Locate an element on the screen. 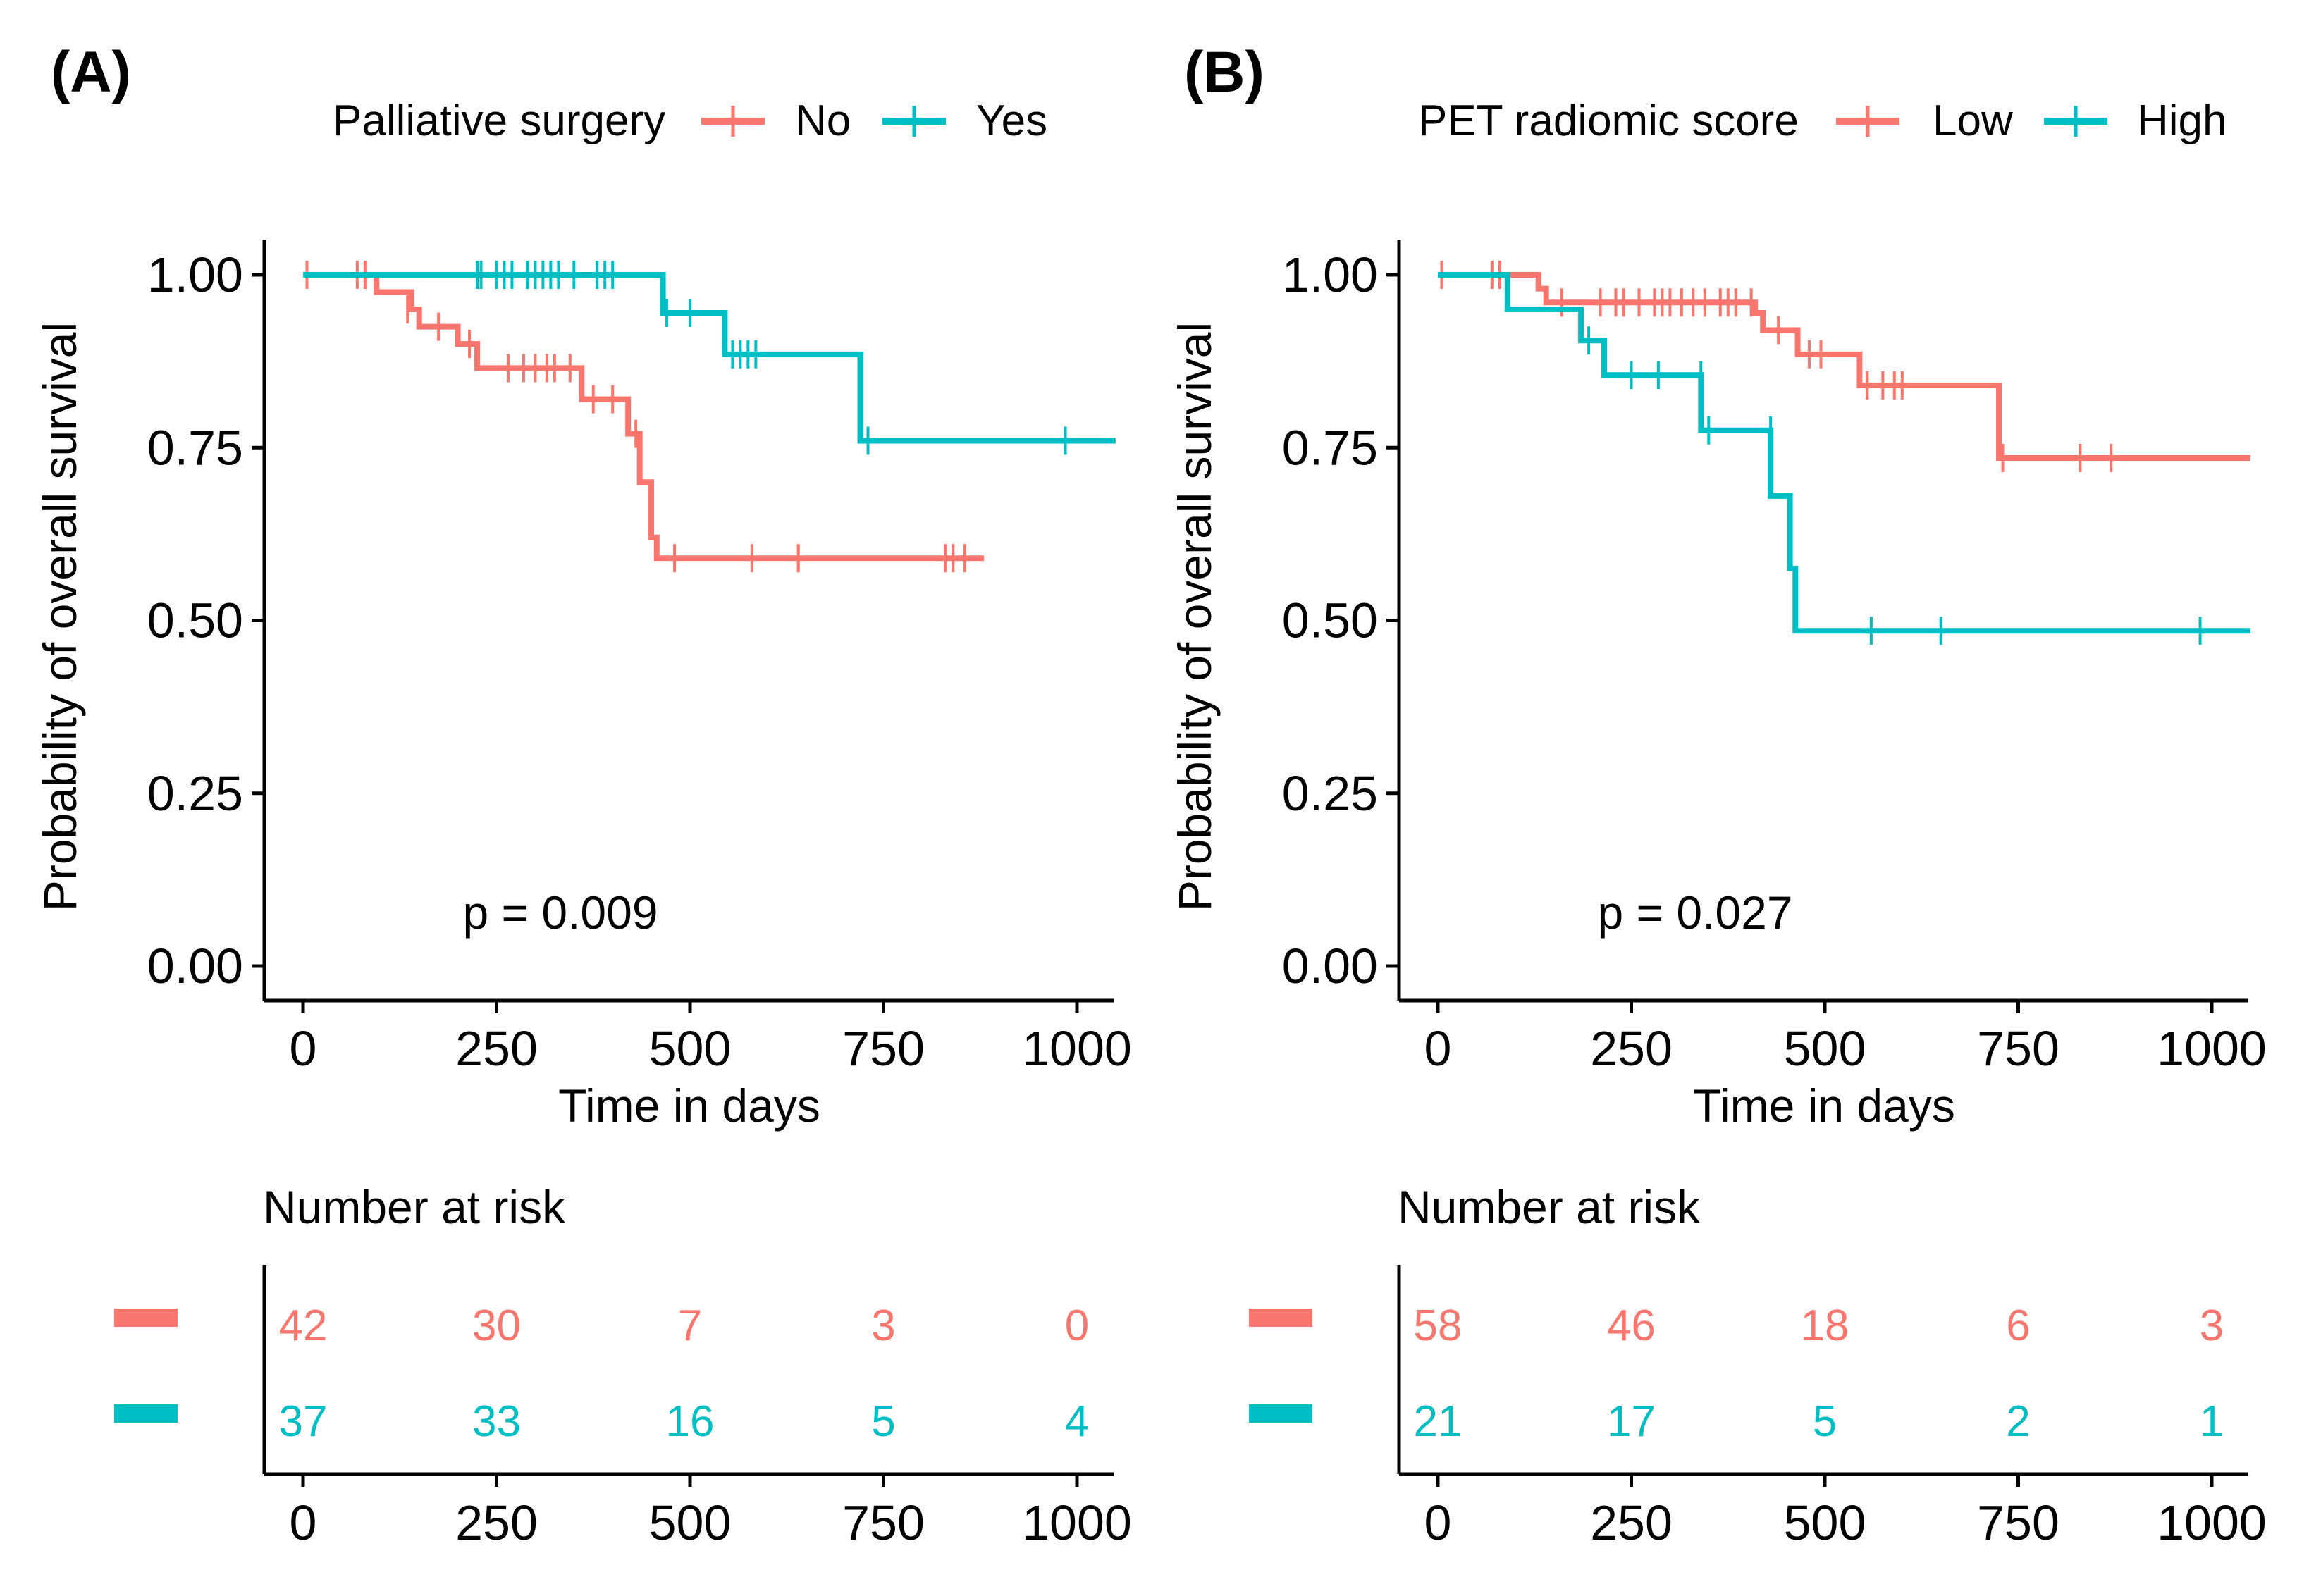  survival-curve-no is located at coordinates (644, 417).